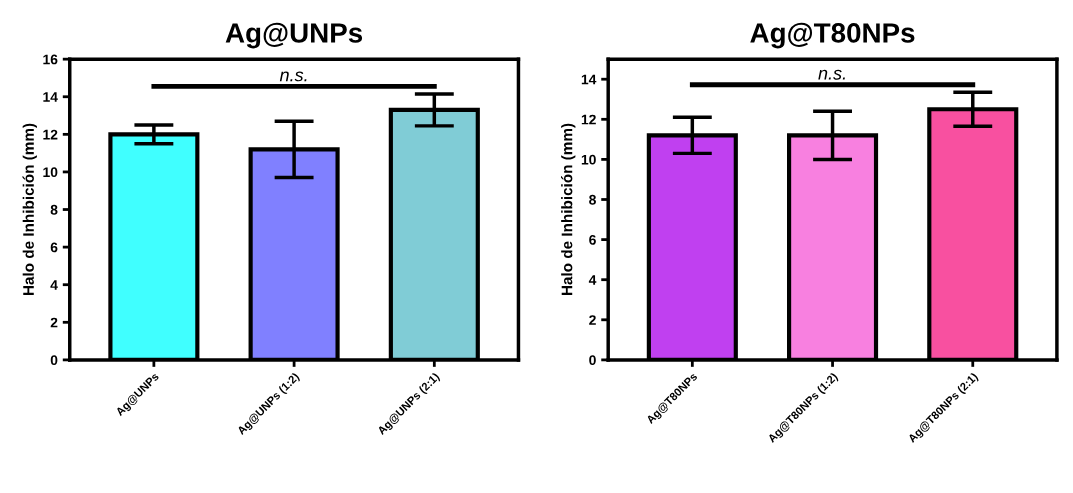  What do you see at coordinates (832, 35) in the screenshot?
I see `chart-title: Ag@T80NPs` at bounding box center [832, 35].